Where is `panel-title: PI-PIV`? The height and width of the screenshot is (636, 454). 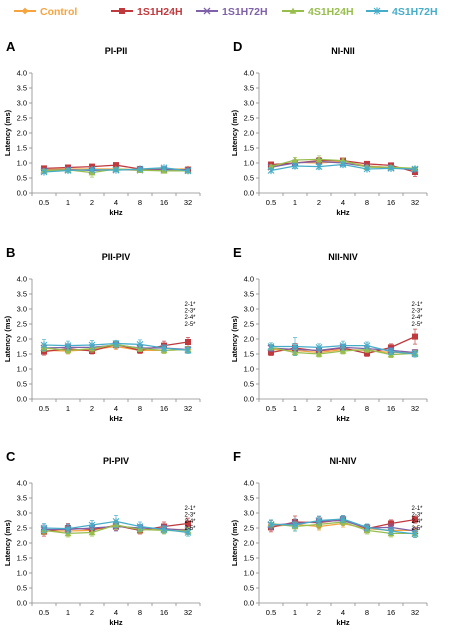 panel-title: PI-PIV is located at coordinates (116, 461).